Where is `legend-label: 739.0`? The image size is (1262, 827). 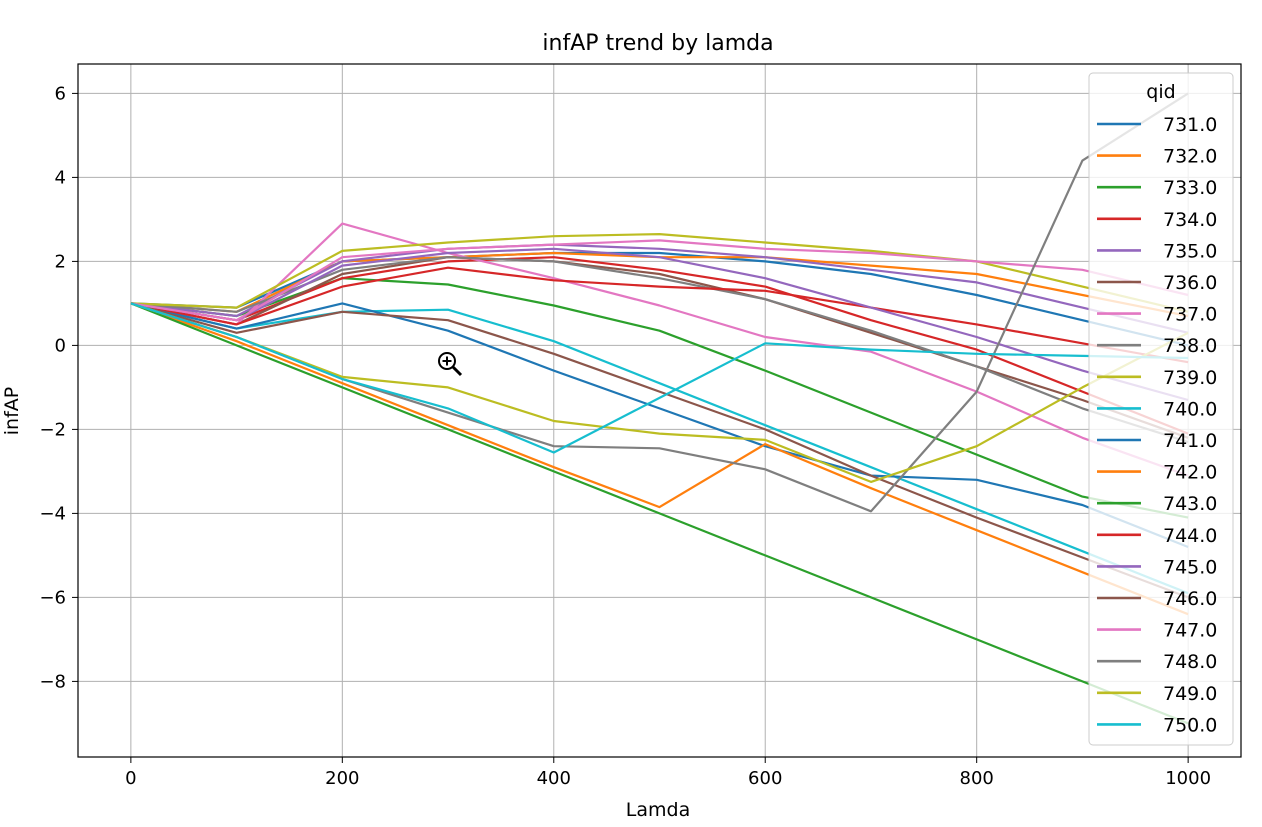 legend-label: 739.0 is located at coordinates (1190, 378).